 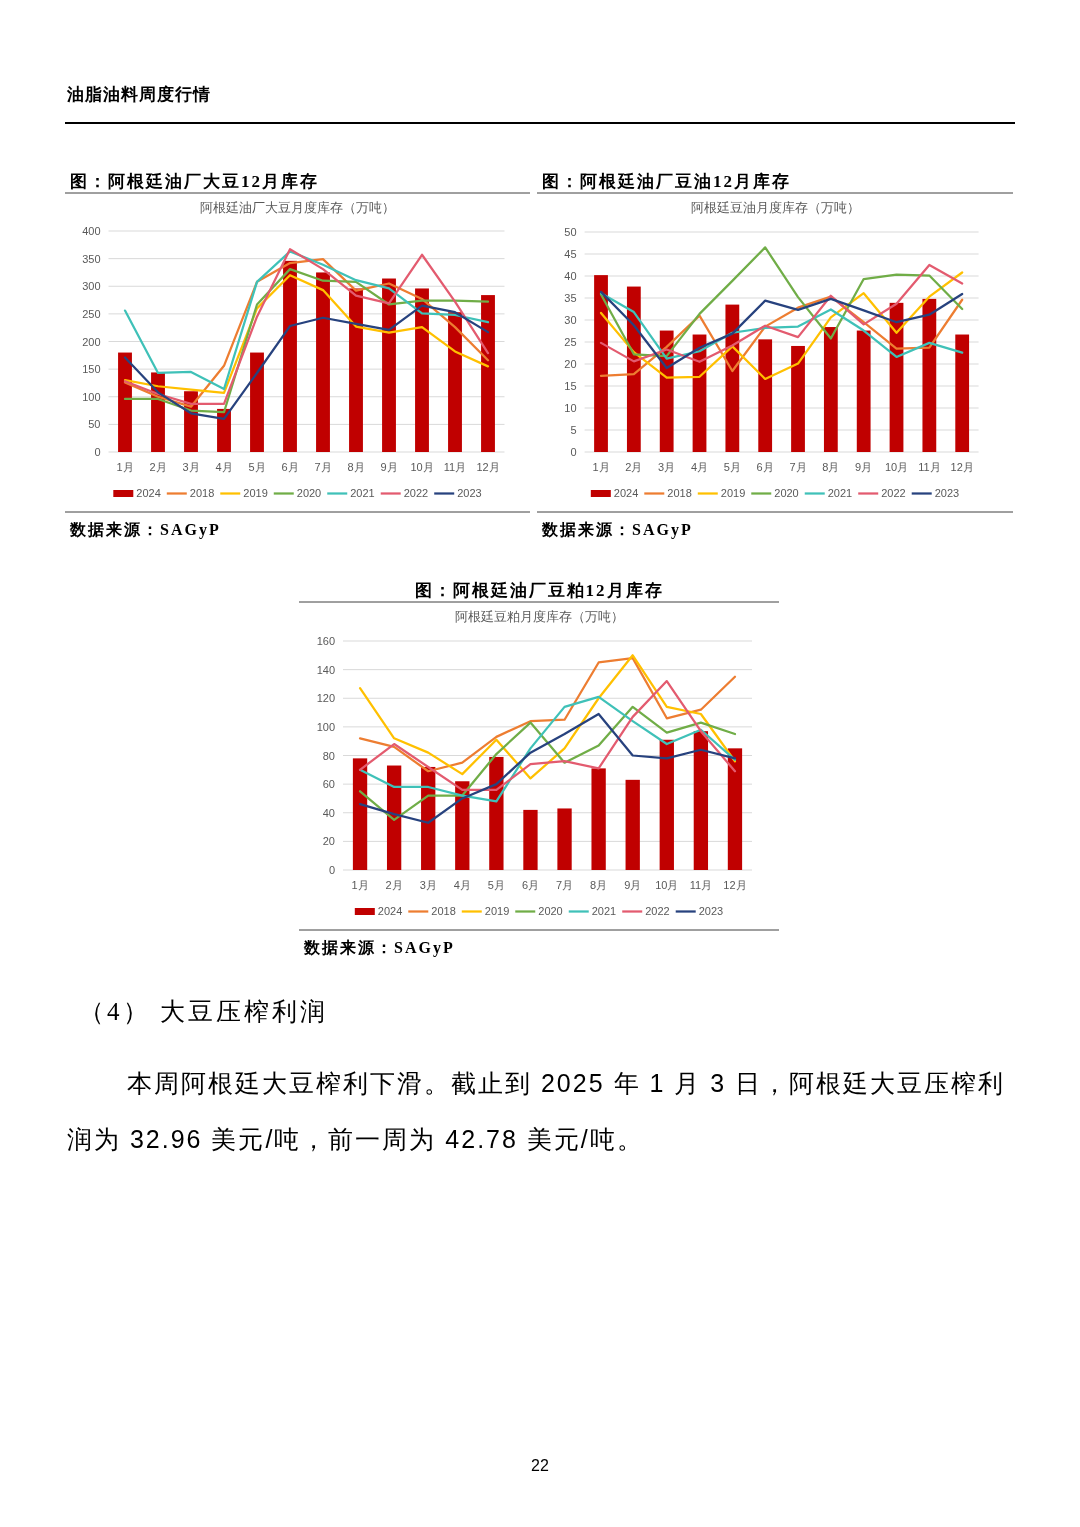 What do you see at coordinates (328, 755) in the screenshot?
I see `y-tick-label: 80` at bounding box center [328, 755].